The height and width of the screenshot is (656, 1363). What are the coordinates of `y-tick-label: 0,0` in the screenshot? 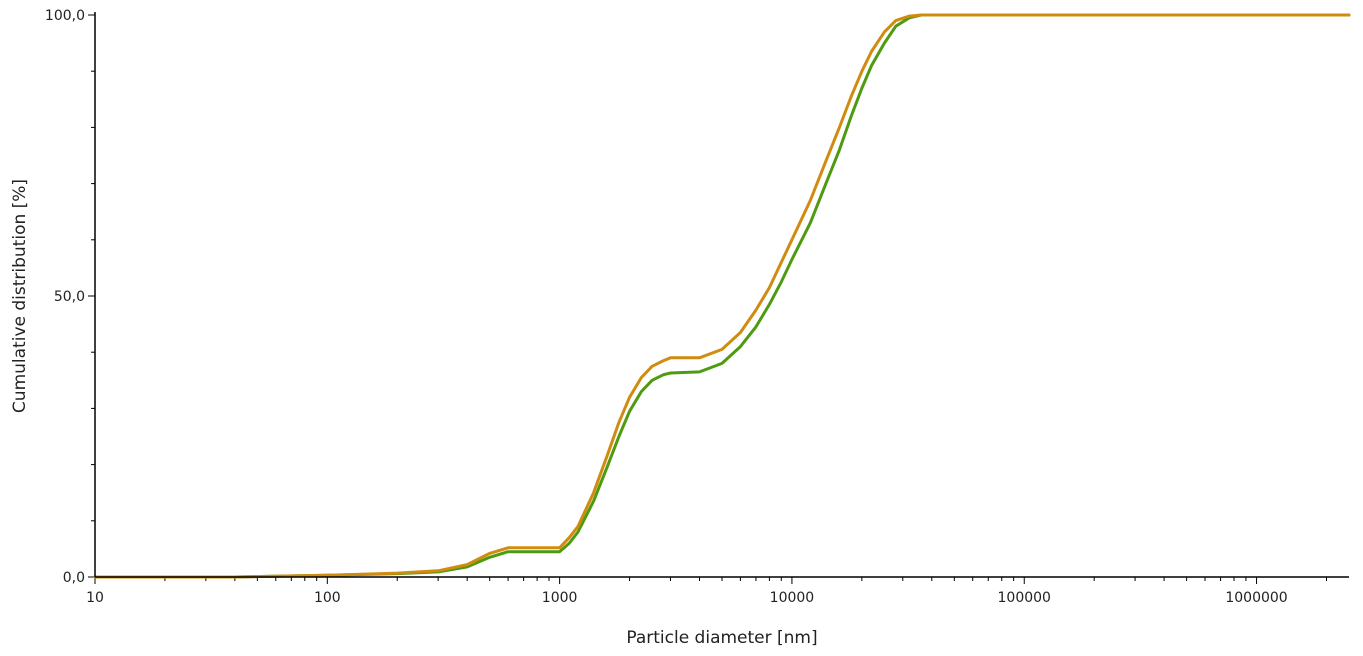 It's located at (74, 578).